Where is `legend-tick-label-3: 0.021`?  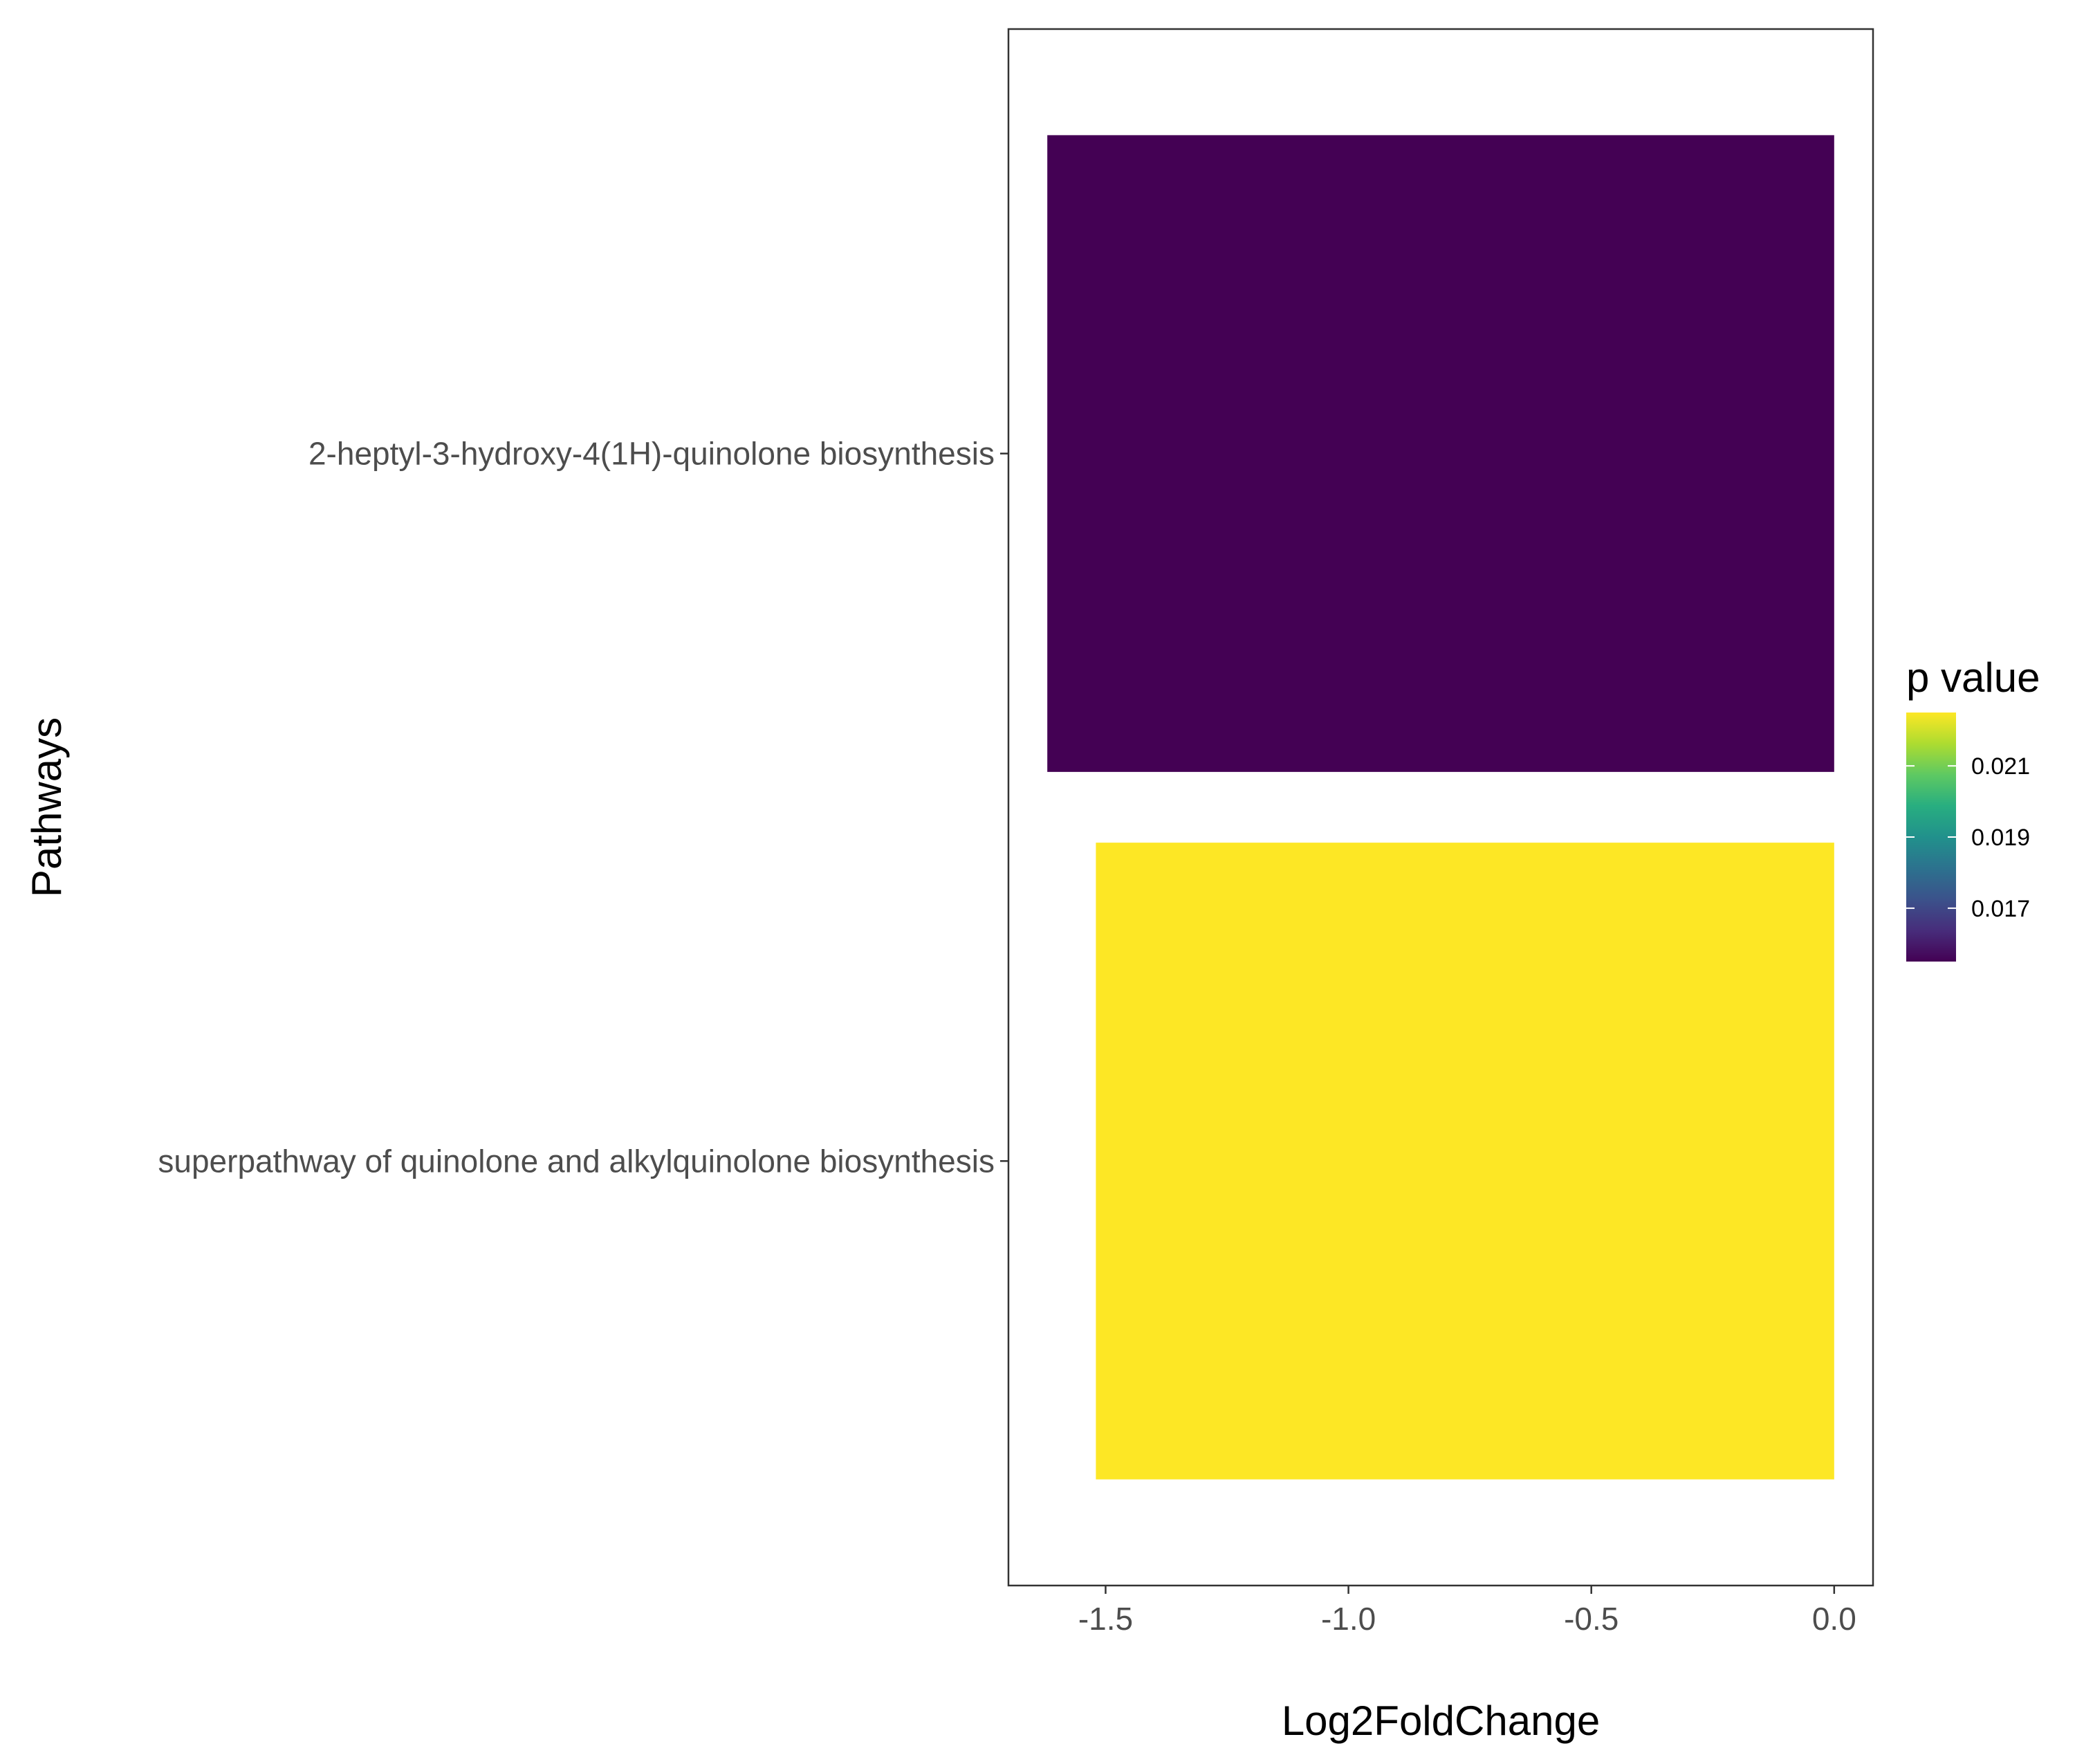
legend-tick-label-3: 0.021 is located at coordinates (2000, 766).